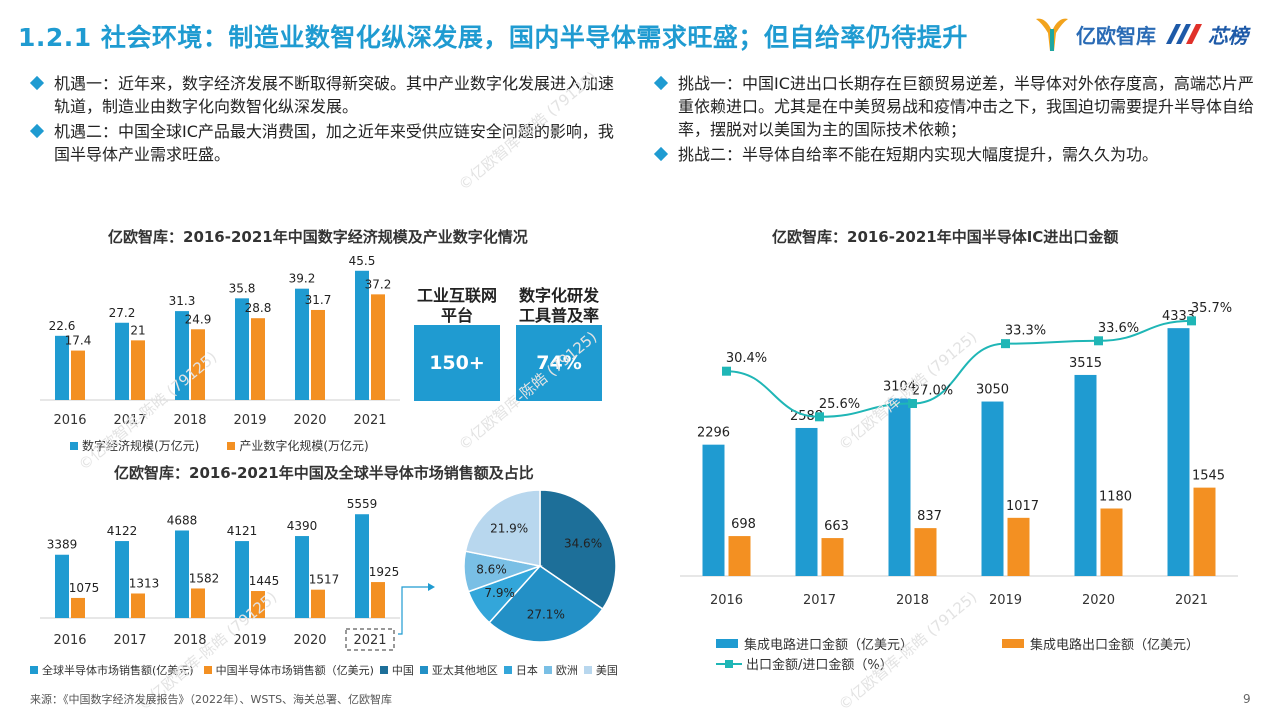 The height and width of the screenshot is (720, 1280). Describe the element at coordinates (141, 446) in the screenshot. I see `legend-label: 数字经济规模(万亿元)` at that location.